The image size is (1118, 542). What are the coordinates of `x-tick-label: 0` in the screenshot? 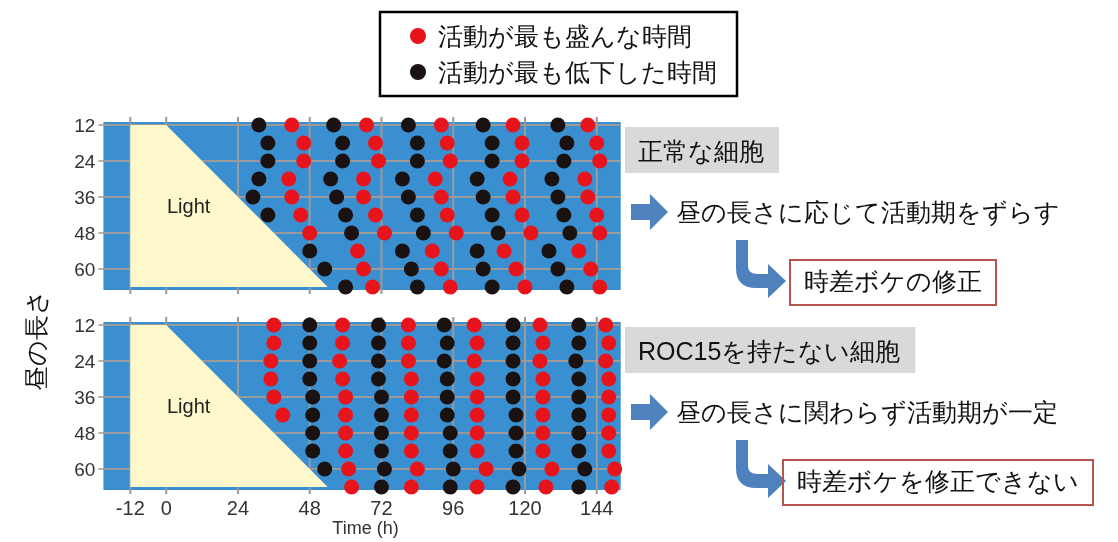 It's located at (166, 508).